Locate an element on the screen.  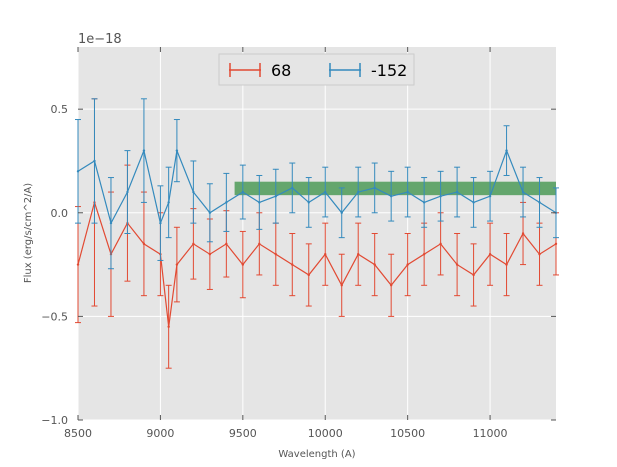
x-tick-label: 10500 is located at coordinates (407, 433).